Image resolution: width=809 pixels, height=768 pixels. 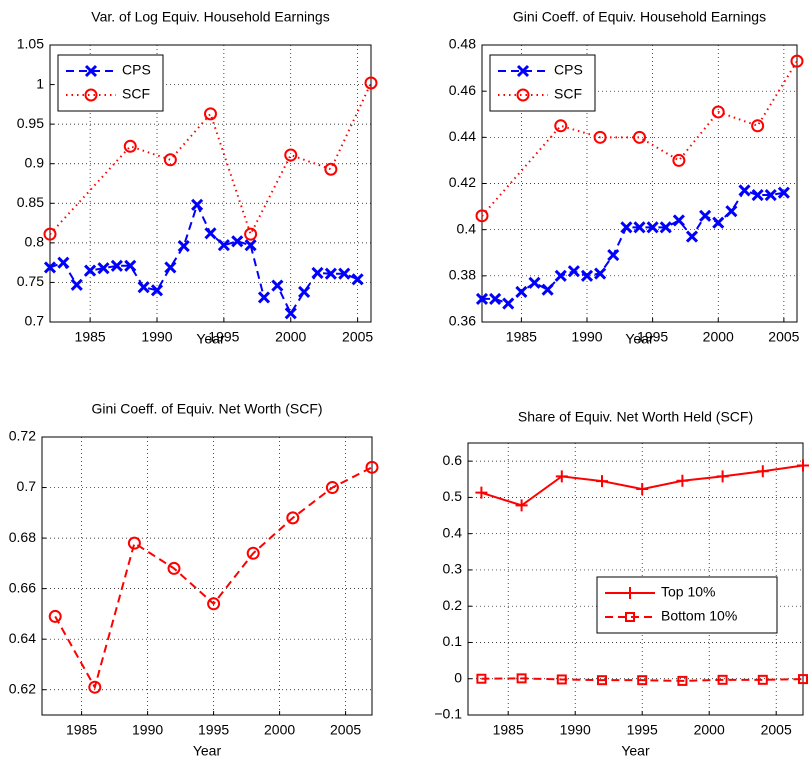 I want to click on y-tick-label: 0.1, so click(x=453, y=641).